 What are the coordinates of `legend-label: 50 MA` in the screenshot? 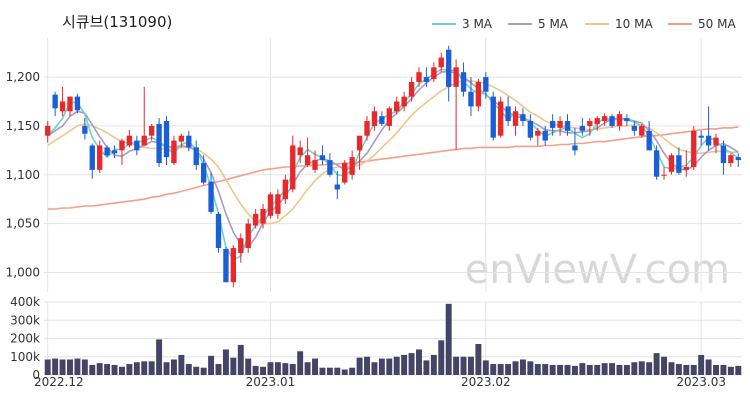 It's located at (717, 24).